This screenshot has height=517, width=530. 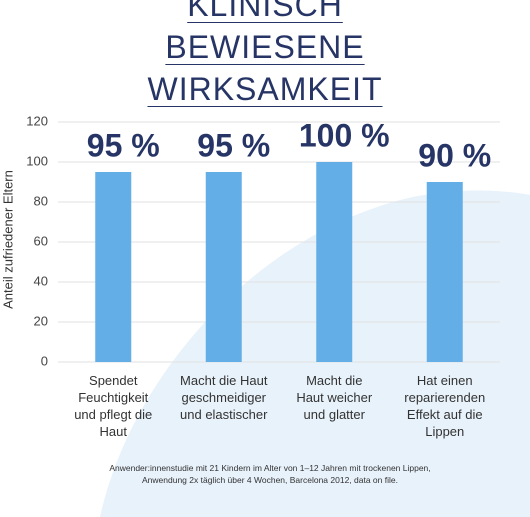 I want to click on chart-title: KLINISCH BEWIESENE WIRKSAMKEIT, so click(x=265, y=53).